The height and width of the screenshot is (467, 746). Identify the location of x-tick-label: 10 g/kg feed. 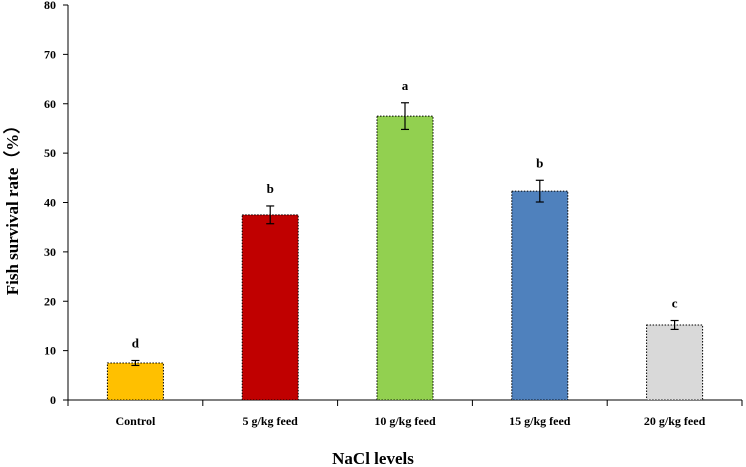
(405, 421).